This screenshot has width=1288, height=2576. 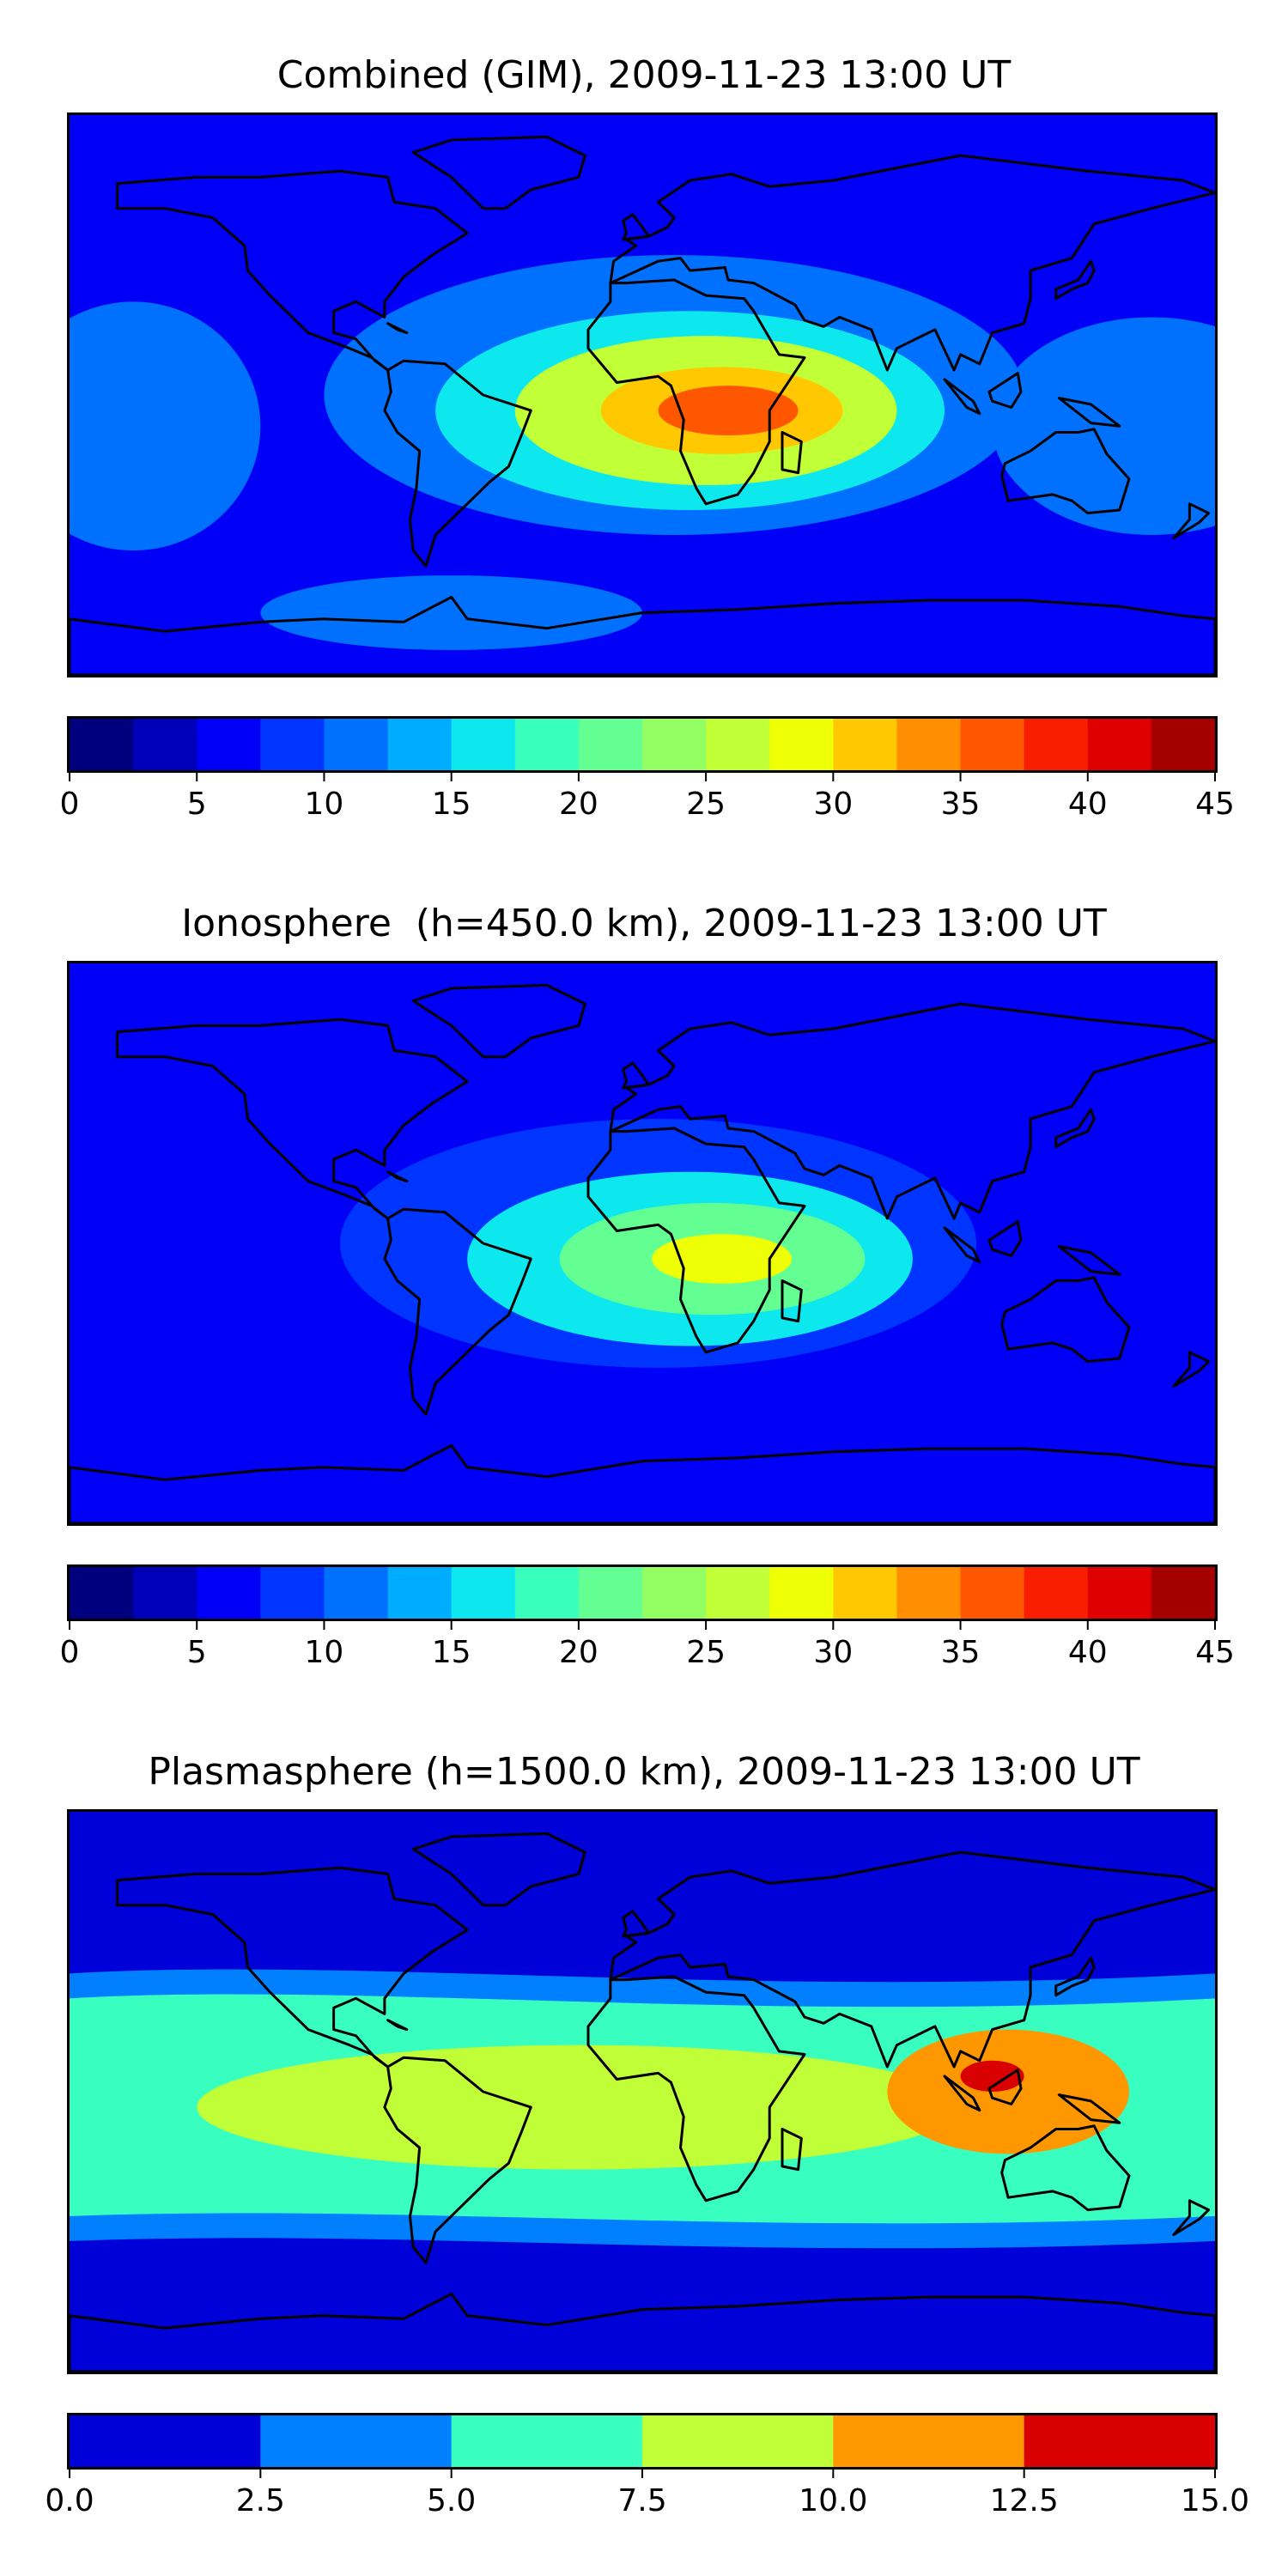 What do you see at coordinates (578, 804) in the screenshot?
I see `colorbar-tick-label-4: 20` at bounding box center [578, 804].